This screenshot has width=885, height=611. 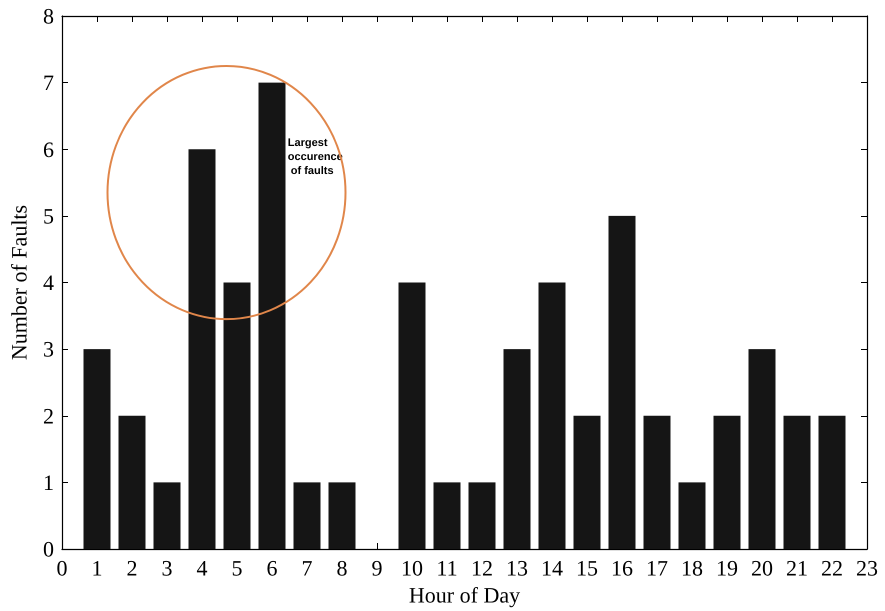 I want to click on y-tick-label: 3, so click(x=48, y=349).